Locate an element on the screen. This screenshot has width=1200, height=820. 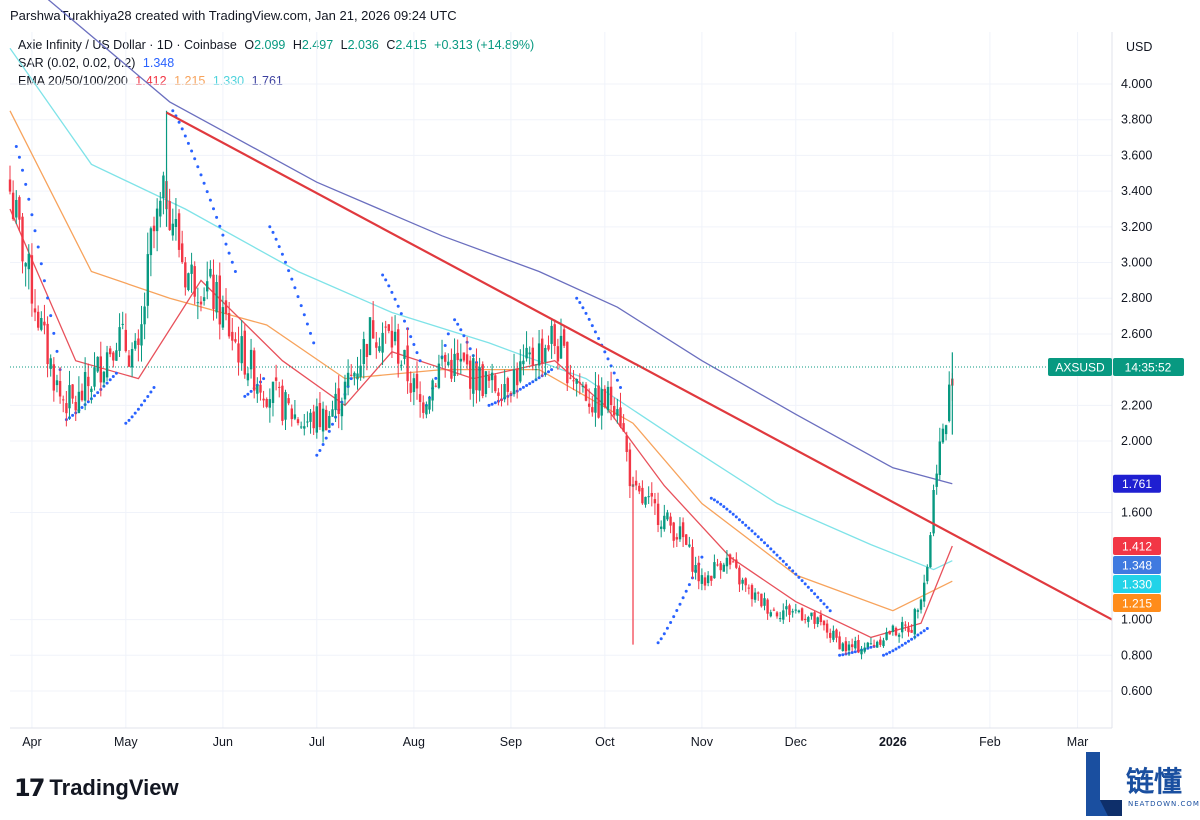
x-tick-label: Apr is located at coordinates (31, 742).